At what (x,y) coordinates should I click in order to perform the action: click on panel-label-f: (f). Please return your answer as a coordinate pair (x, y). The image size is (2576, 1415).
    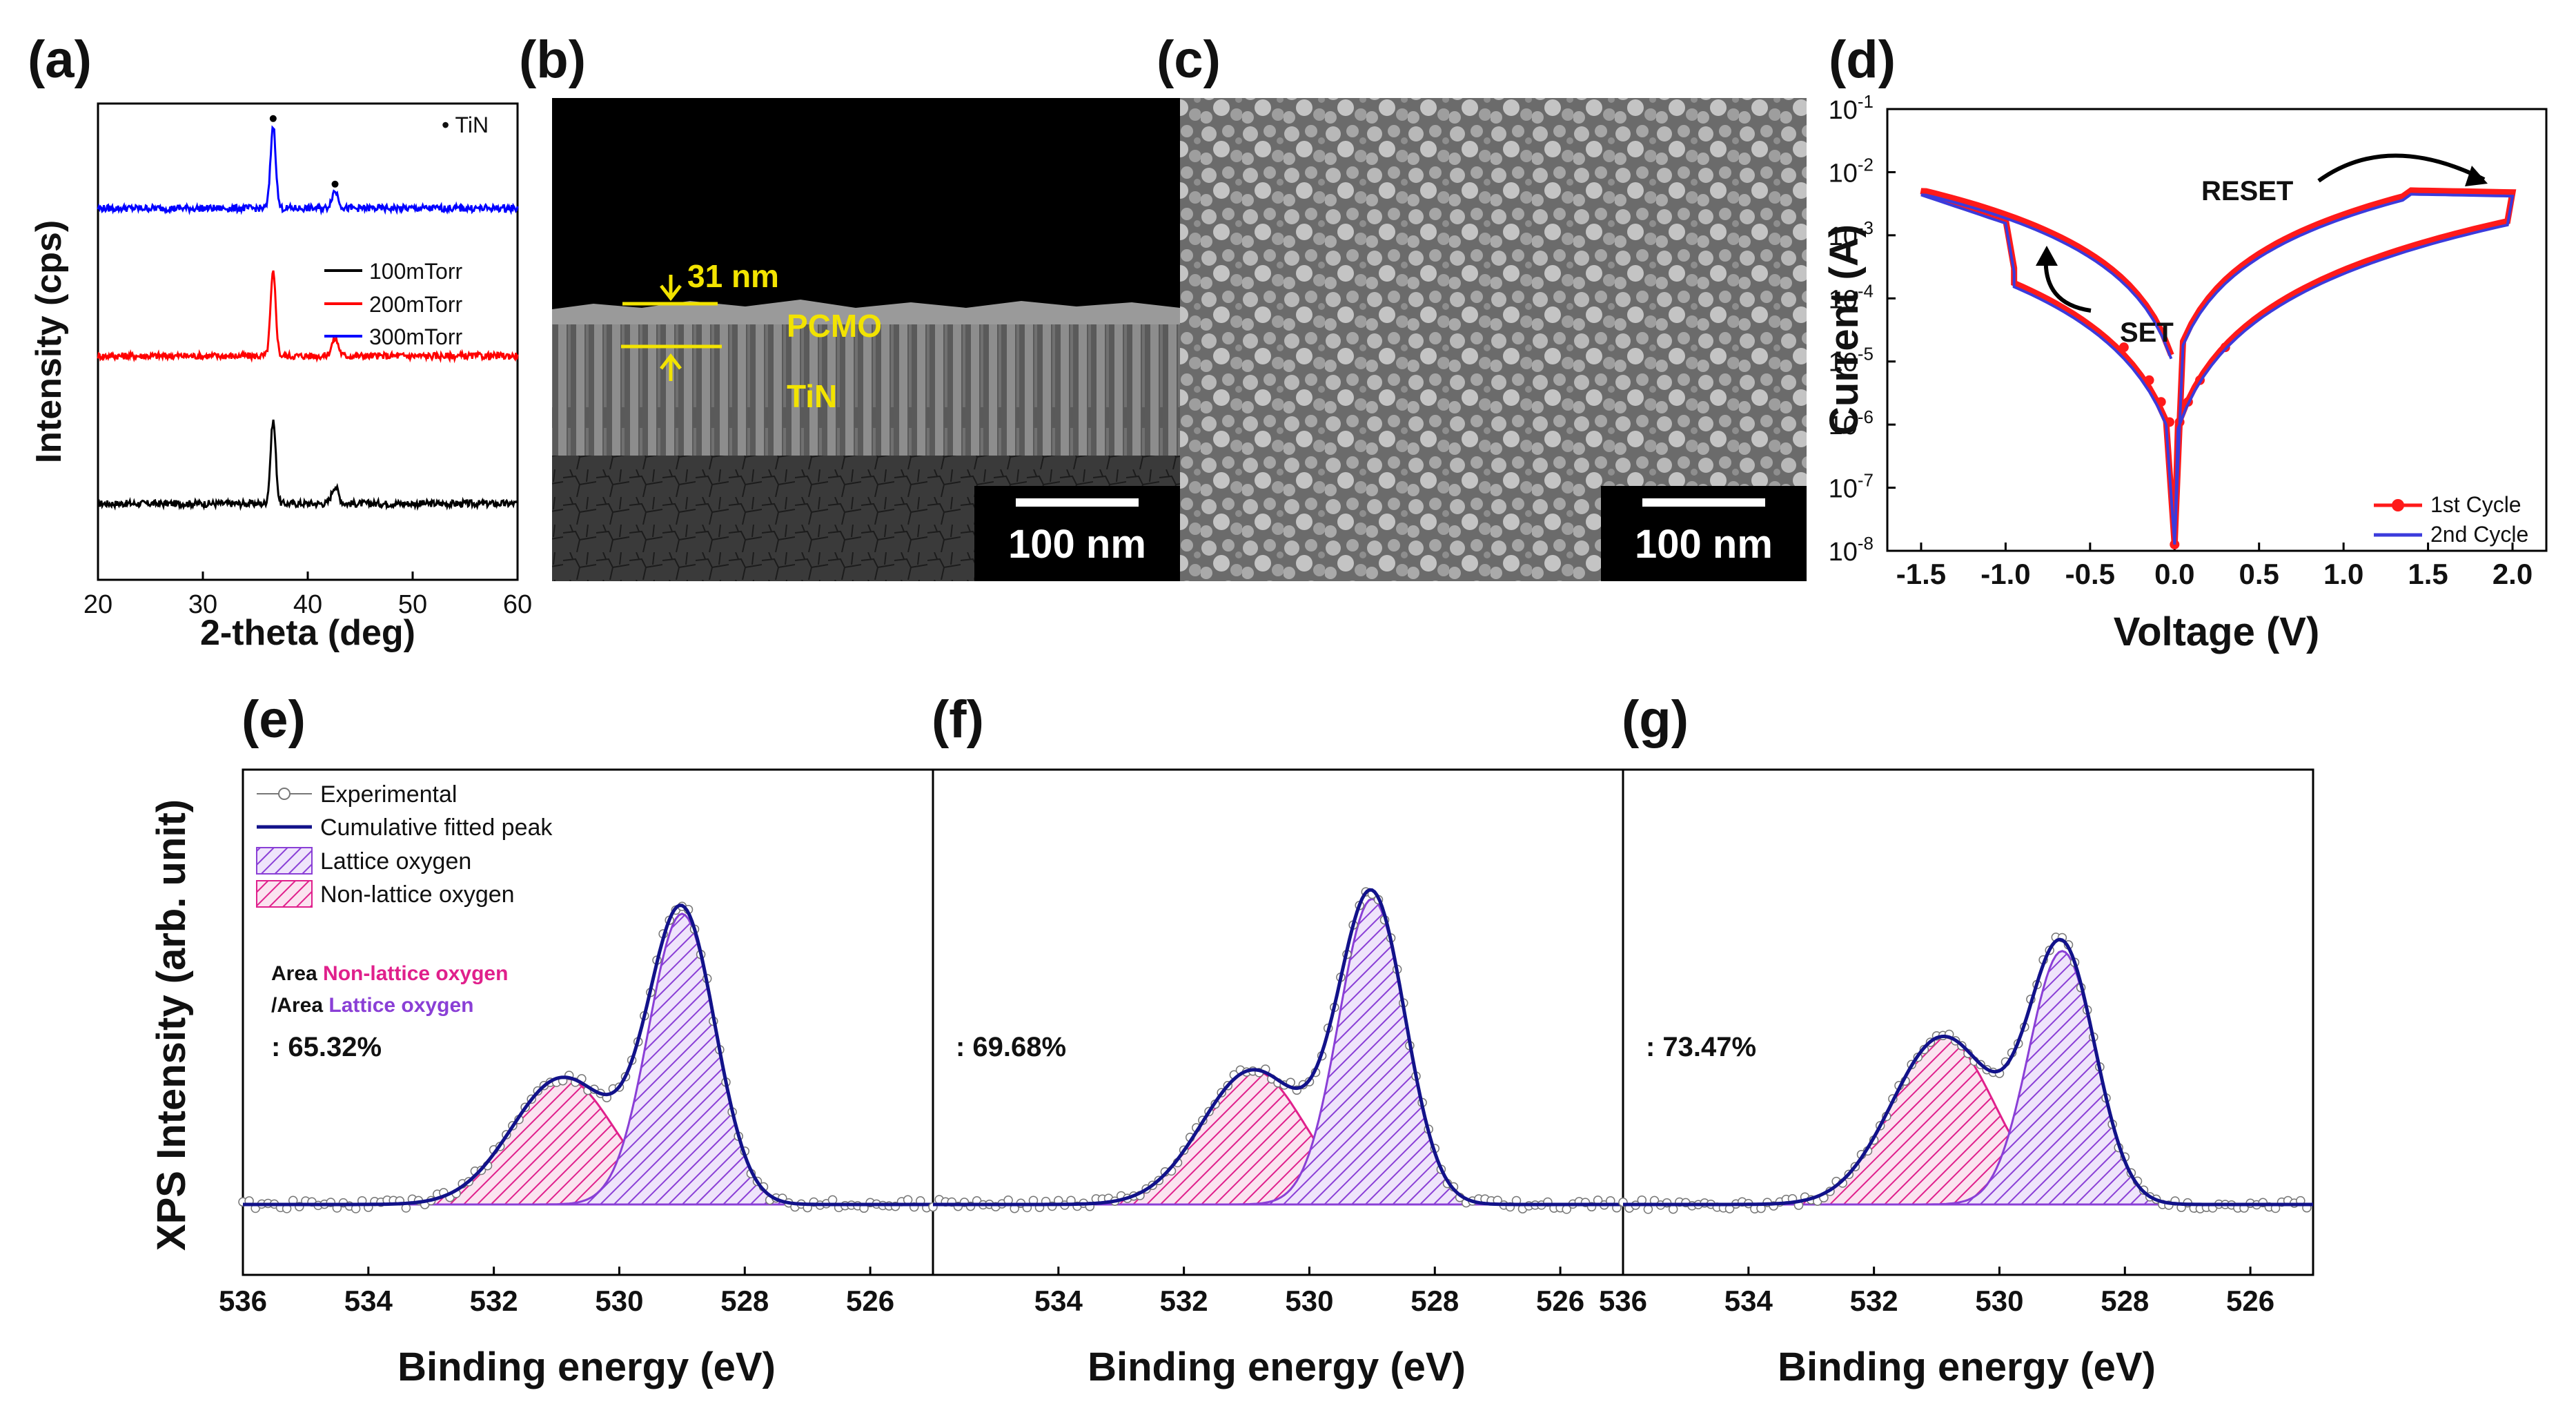
    Looking at the image, I should click on (958, 719).